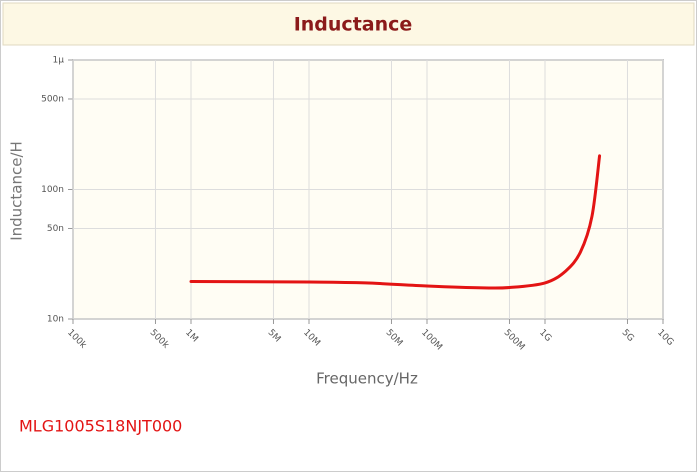  What do you see at coordinates (367, 379) in the screenshot?
I see `x-axis-label: Frequency/Hz` at bounding box center [367, 379].